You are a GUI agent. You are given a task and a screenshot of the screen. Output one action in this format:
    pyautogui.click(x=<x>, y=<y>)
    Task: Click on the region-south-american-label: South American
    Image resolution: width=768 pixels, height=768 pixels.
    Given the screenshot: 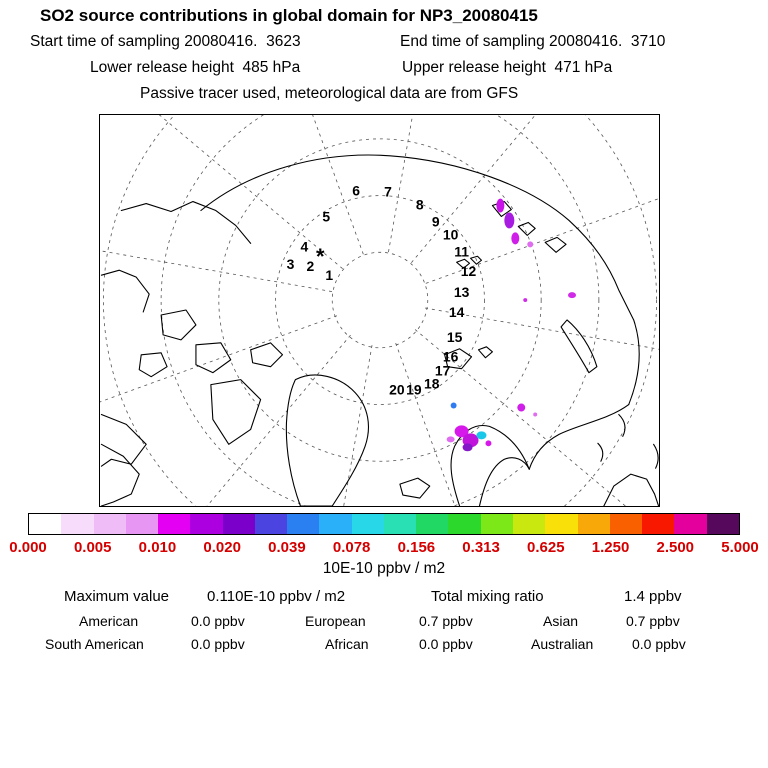 What is the action you would take?
    pyautogui.click(x=94, y=644)
    